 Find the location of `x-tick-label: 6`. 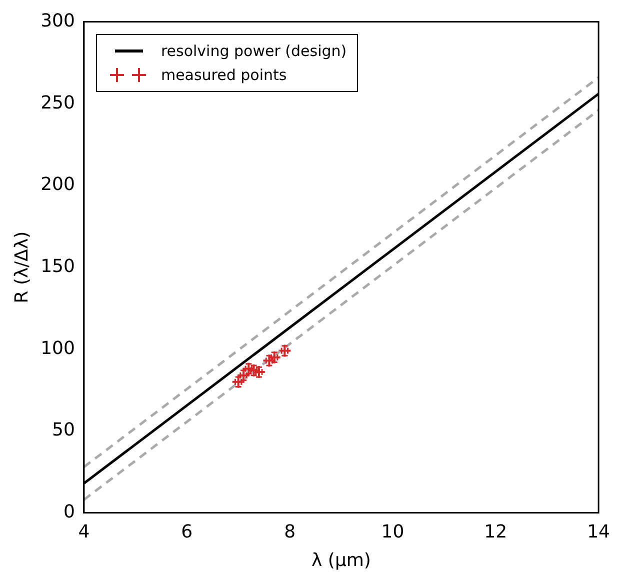

x-tick-label: 6 is located at coordinates (187, 531).